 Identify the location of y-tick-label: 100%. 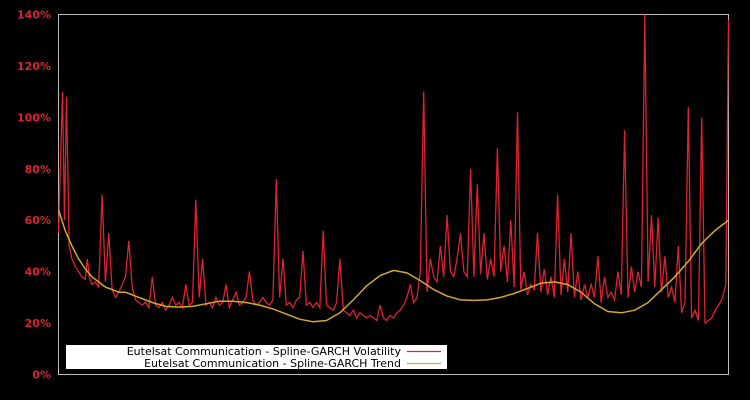
(34, 117).